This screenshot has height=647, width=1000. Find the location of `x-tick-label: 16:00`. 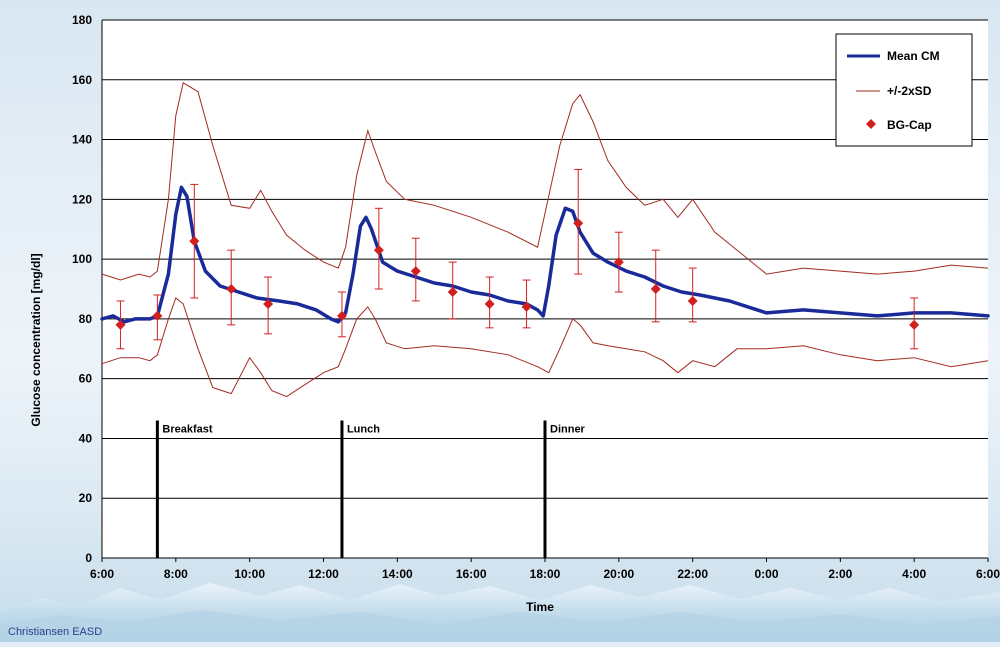

x-tick-label: 16:00 is located at coordinates (471, 574).